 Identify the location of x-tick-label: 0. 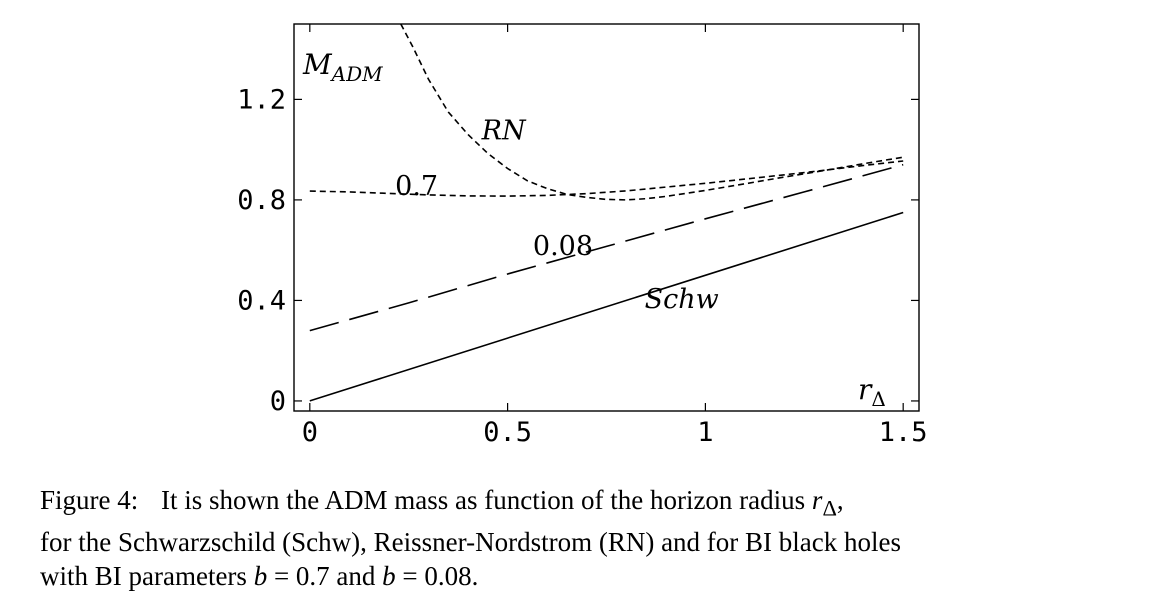
(310, 432).